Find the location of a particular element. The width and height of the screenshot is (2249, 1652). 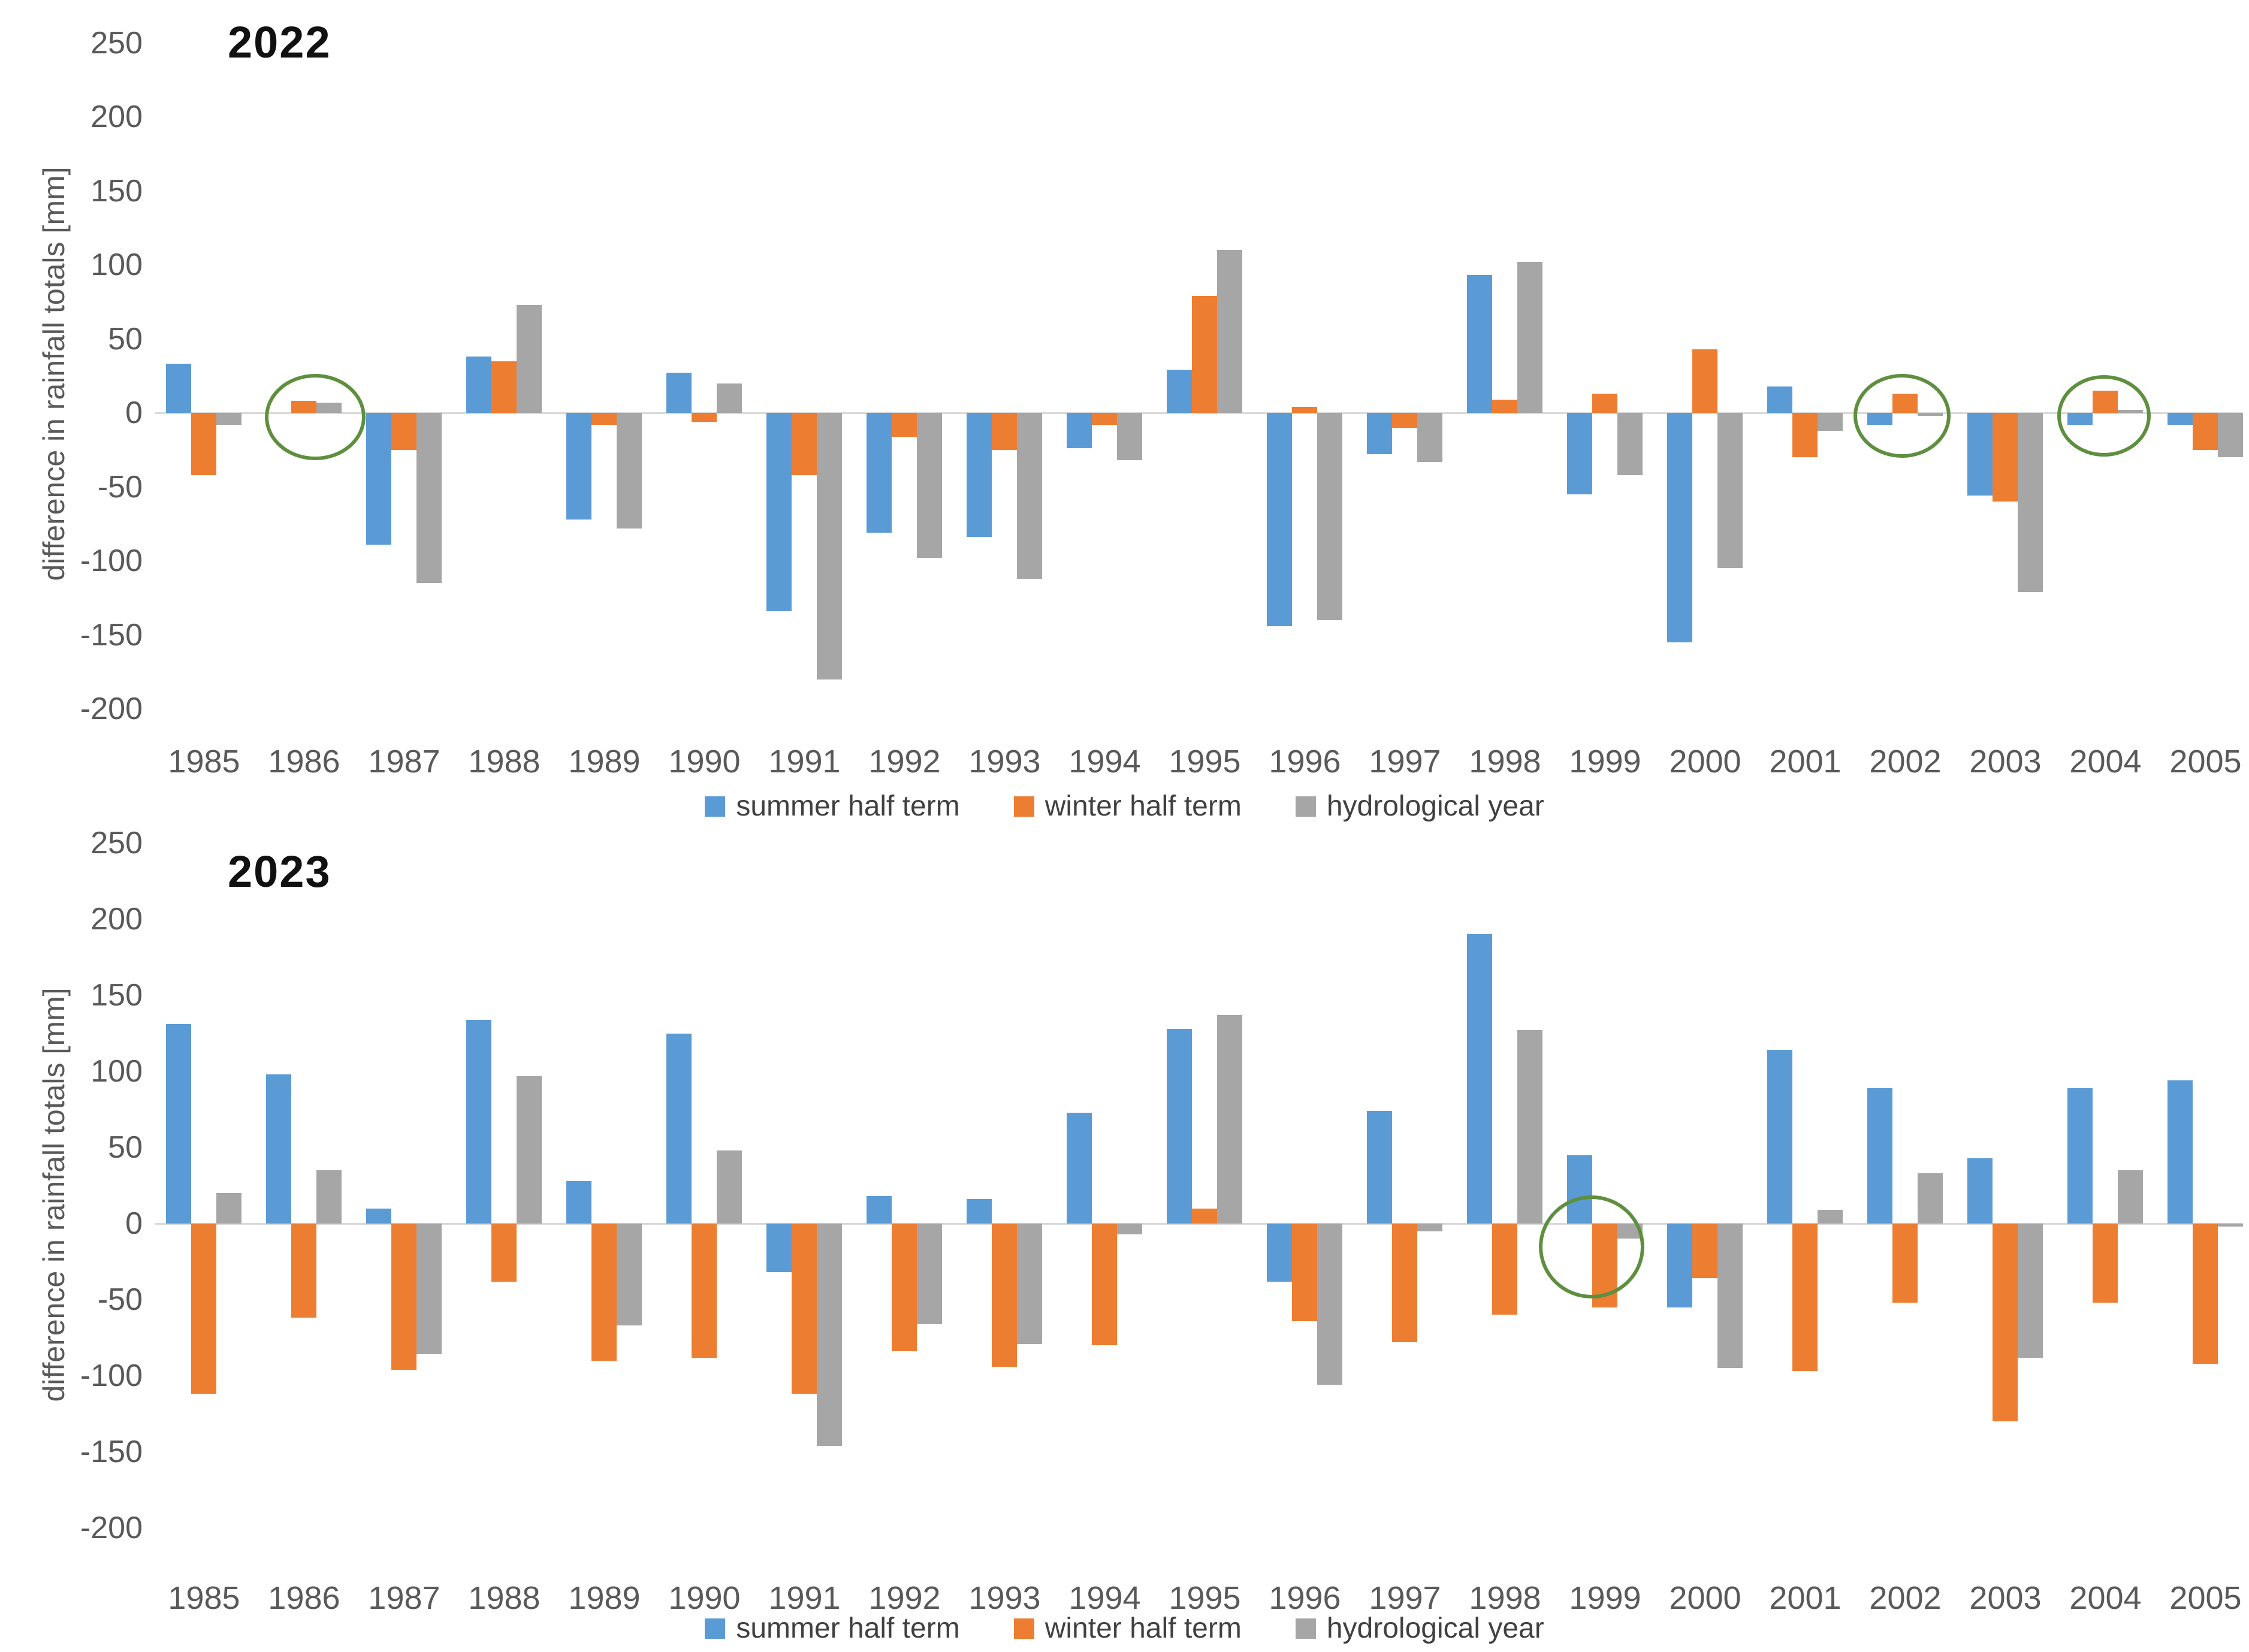

y-tick-2022-200: 200 is located at coordinates (116, 116).